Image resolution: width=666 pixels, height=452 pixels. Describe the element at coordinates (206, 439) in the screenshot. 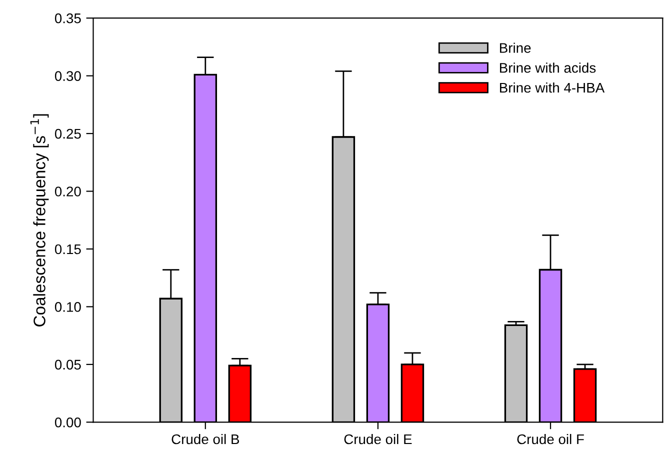

I see `x-tick-label: Crude oil B` at that location.